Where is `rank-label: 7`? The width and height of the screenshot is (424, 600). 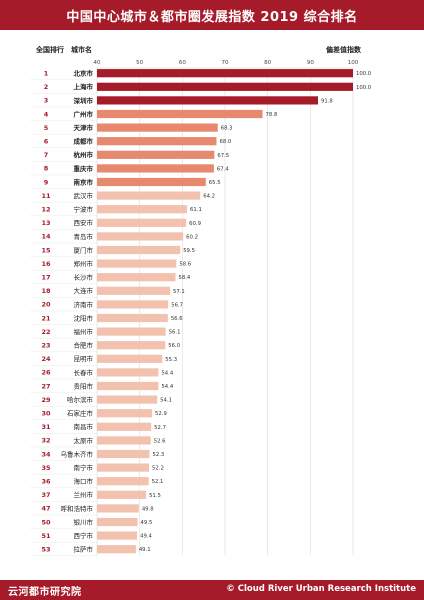 rank-label: 7 is located at coordinates (46, 155).